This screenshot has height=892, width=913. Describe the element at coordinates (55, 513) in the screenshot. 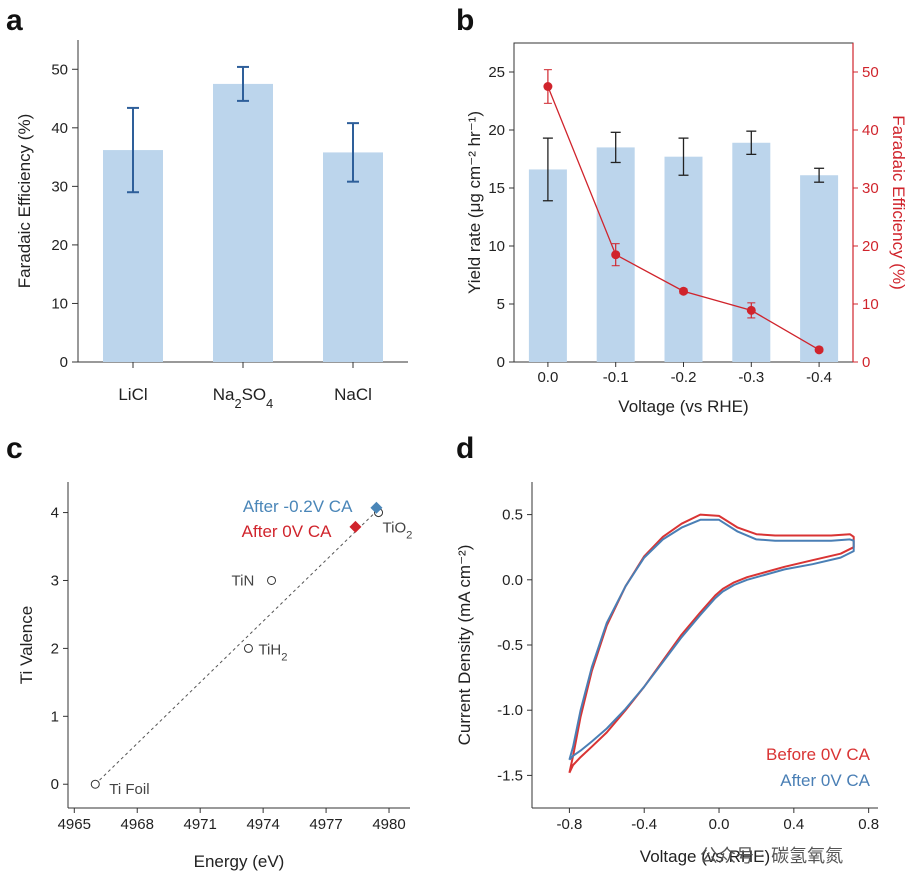

I see `y-tick-label: 4` at that location.